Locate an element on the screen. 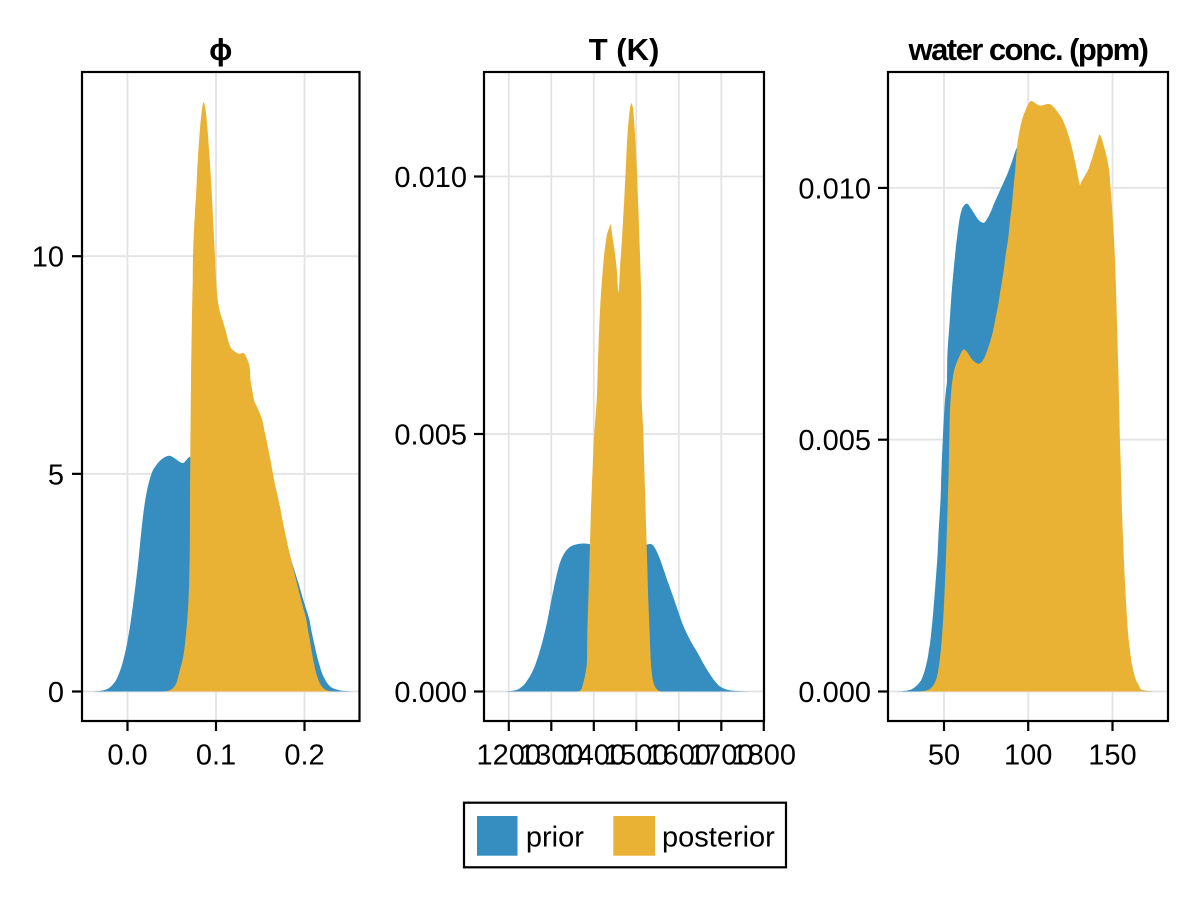  svg-text: 0.2 is located at coordinates (304, 756).